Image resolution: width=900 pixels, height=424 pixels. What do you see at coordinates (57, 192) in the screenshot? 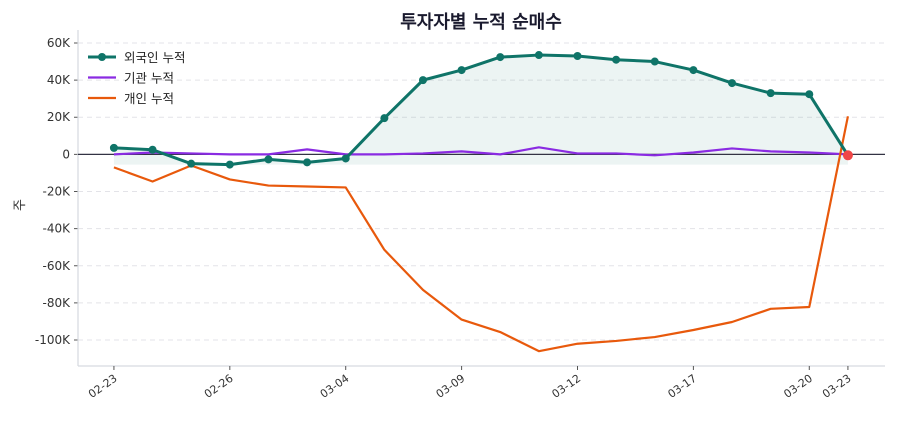
I see `y-tick-label: -20K` at bounding box center [57, 192].